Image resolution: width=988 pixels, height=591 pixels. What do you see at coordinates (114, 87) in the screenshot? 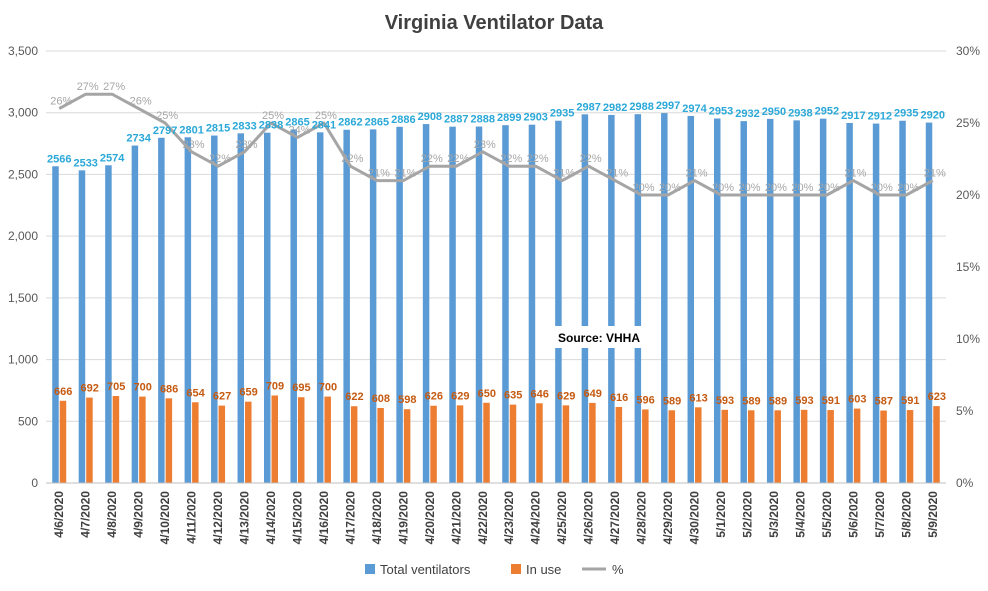
I see `data-label-percent: 27%` at bounding box center [114, 87].